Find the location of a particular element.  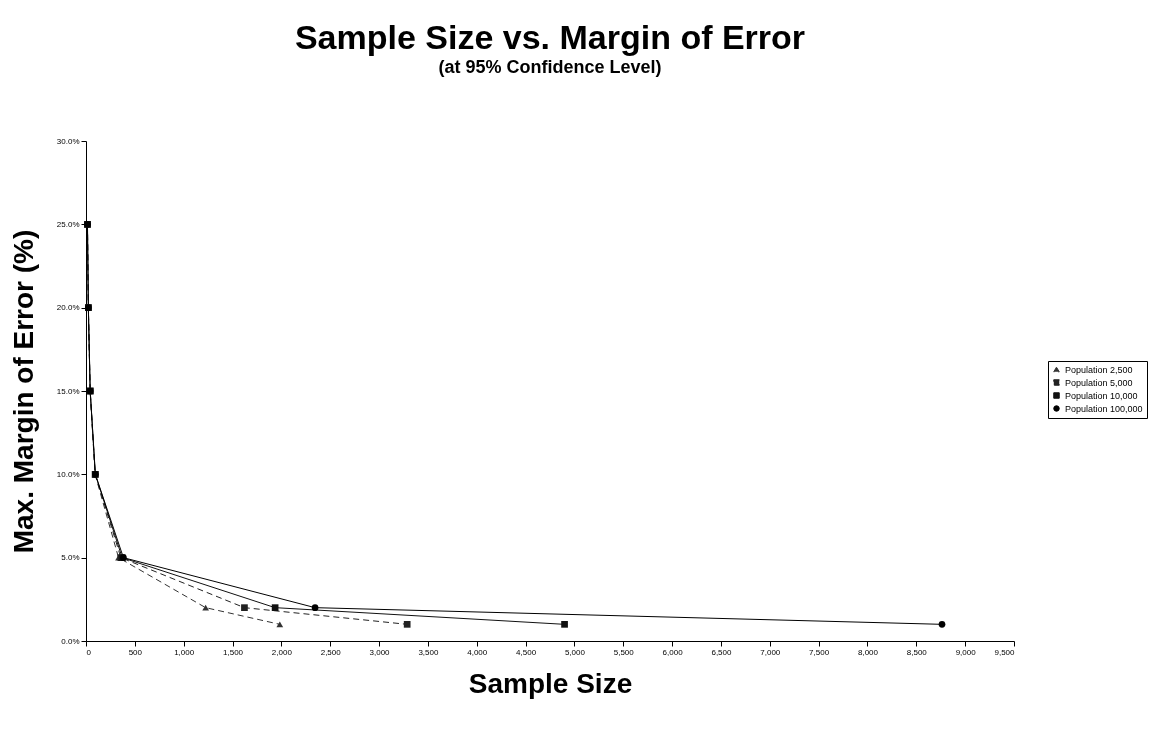

x-tick-label: 4,500 is located at coordinates (526, 652).